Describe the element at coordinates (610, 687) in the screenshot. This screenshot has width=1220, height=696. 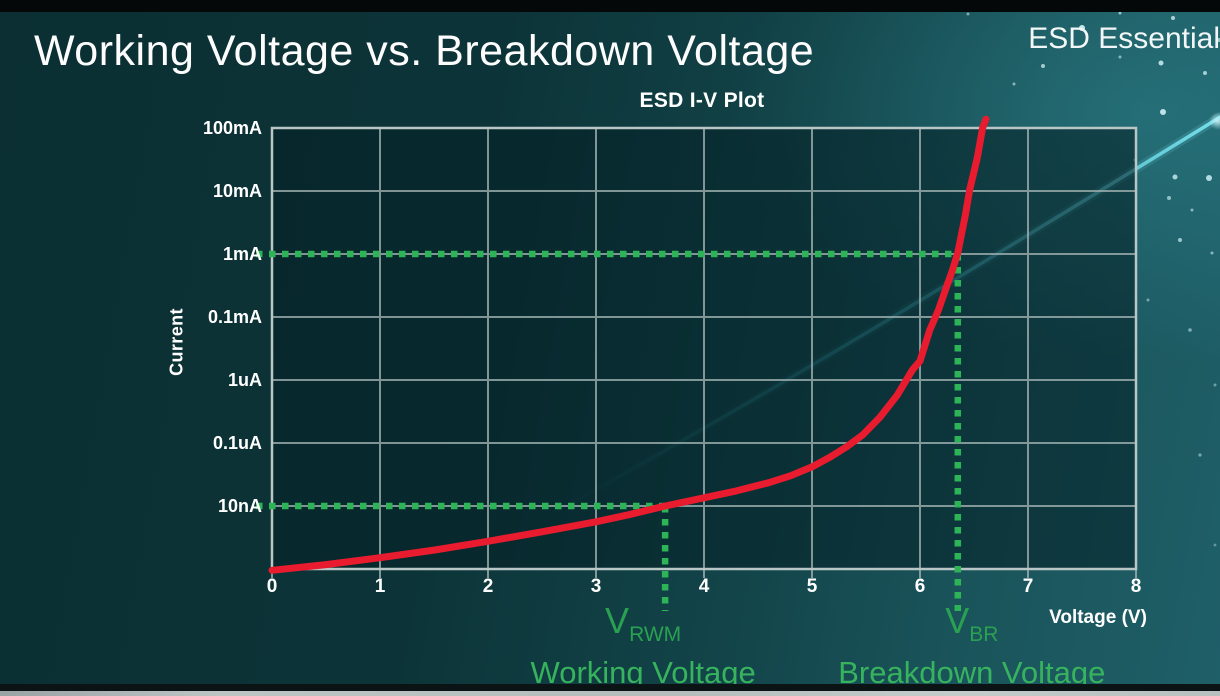
I see `bottom-letterbox-bar` at that location.